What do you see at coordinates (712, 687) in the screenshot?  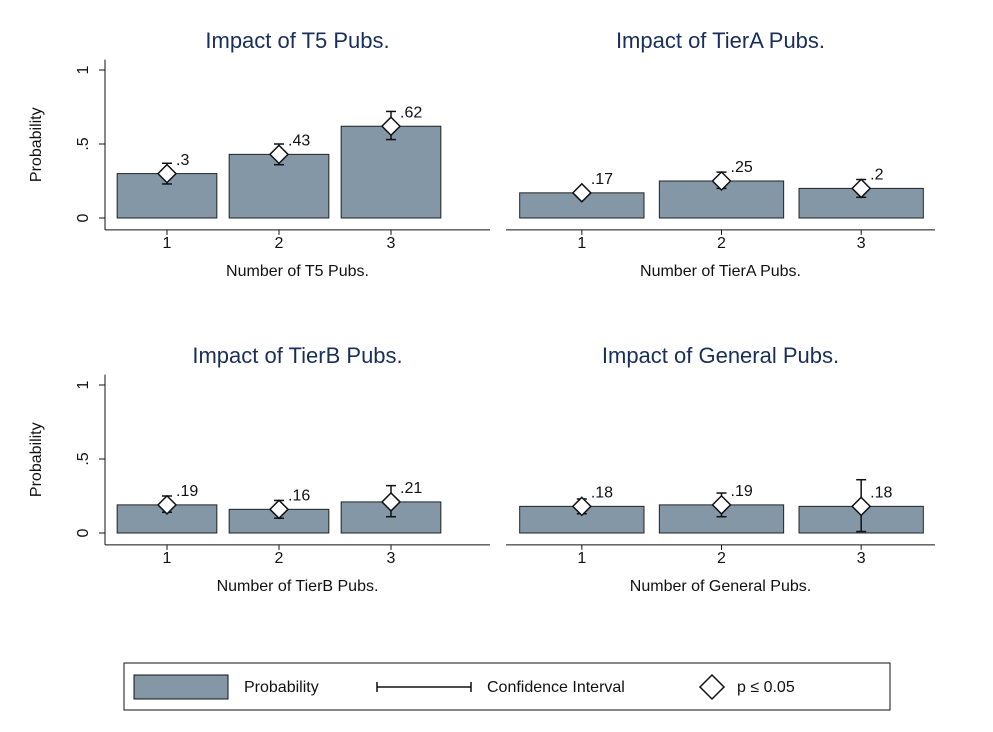 I see `legend-diamond` at bounding box center [712, 687].